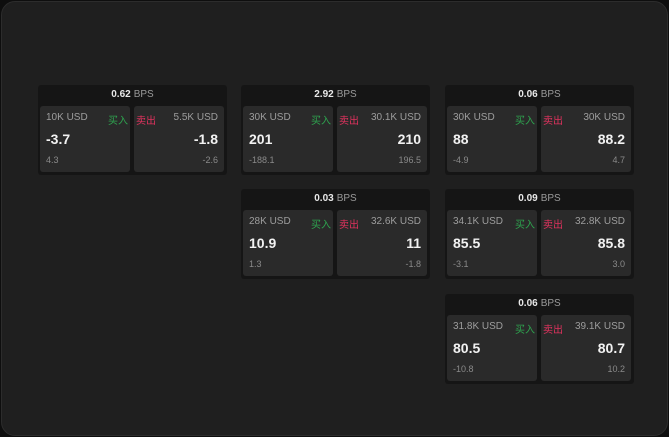 The width and height of the screenshot is (669, 437). What do you see at coordinates (618, 264) in the screenshot?
I see `ask-change: 3.0` at bounding box center [618, 264].